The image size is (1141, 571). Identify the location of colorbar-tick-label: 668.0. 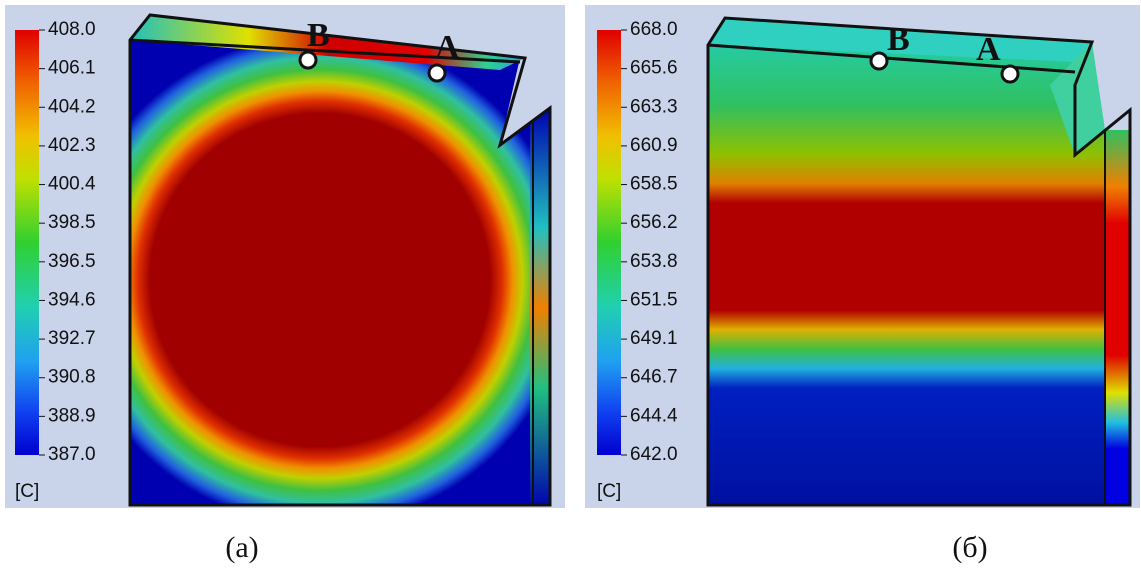
(654, 29).